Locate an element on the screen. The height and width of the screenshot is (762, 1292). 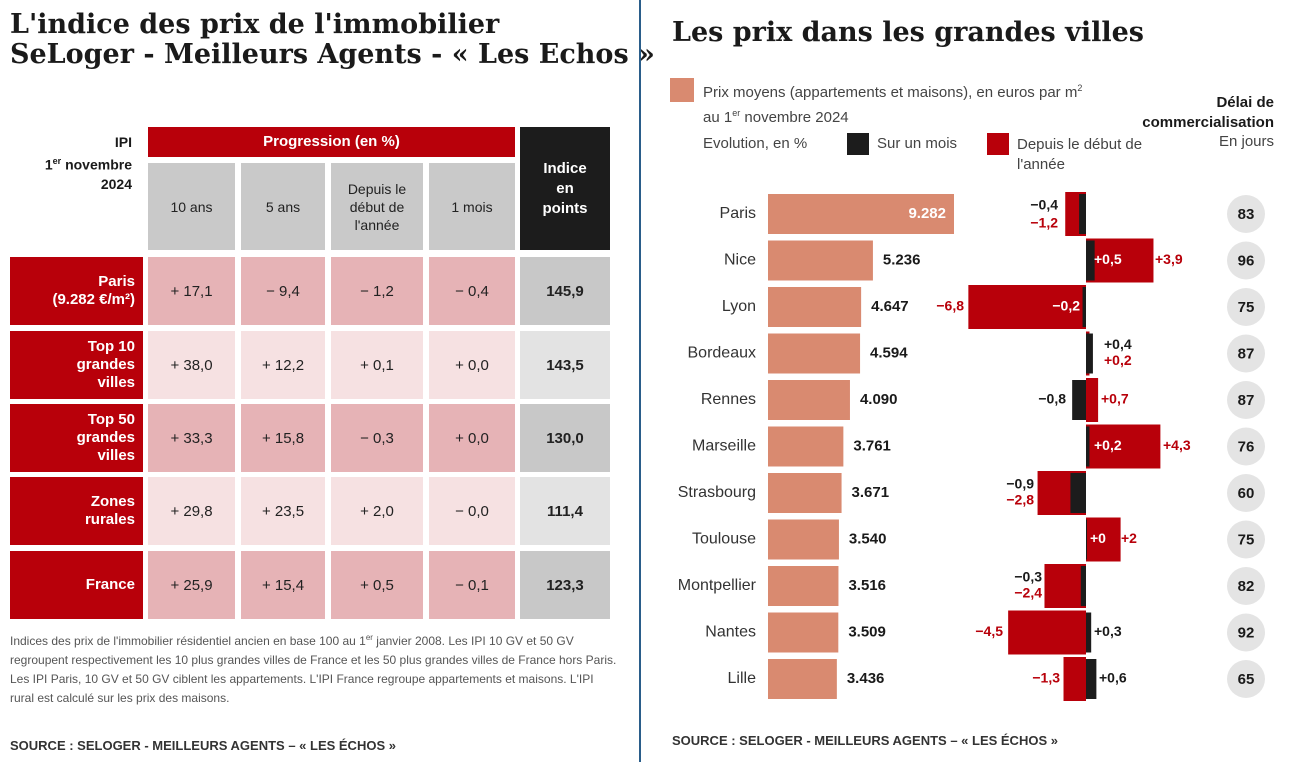
city-label: Nantes is located at coordinates (730, 632).